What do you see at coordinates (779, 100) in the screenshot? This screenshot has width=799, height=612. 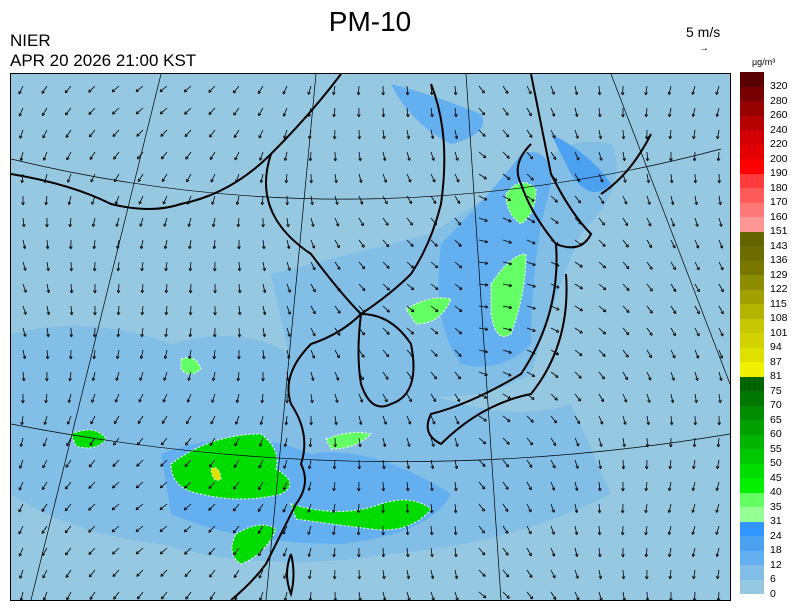 I see `legend-label: 280` at bounding box center [779, 100].